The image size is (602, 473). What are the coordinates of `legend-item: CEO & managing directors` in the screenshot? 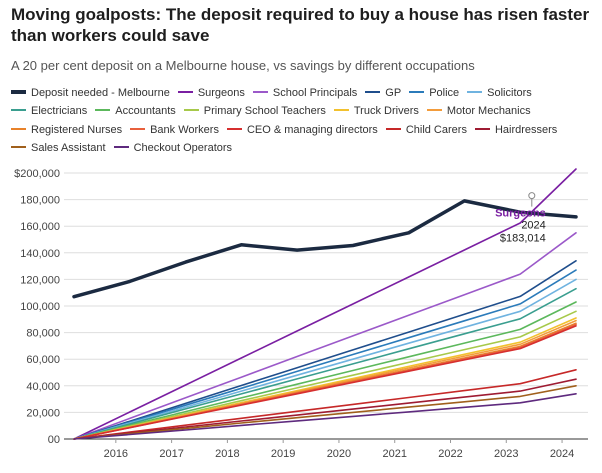 It's located at (302, 130).